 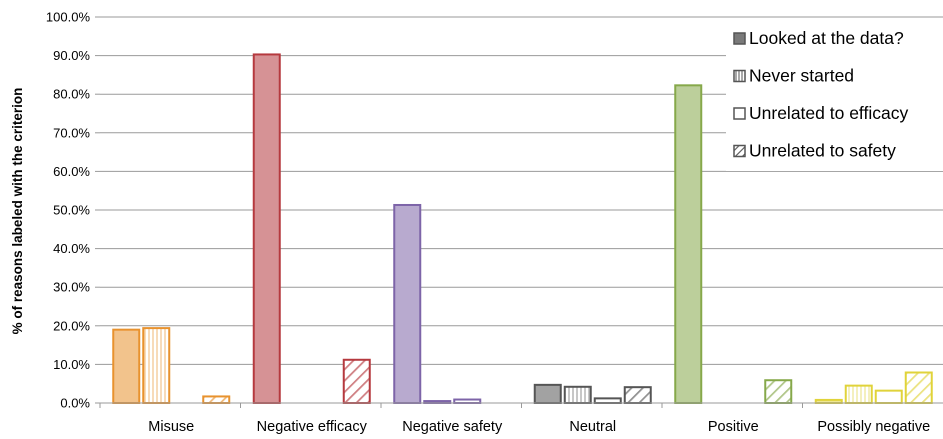 I want to click on y-tick-label: 90.0%, so click(x=71, y=55).